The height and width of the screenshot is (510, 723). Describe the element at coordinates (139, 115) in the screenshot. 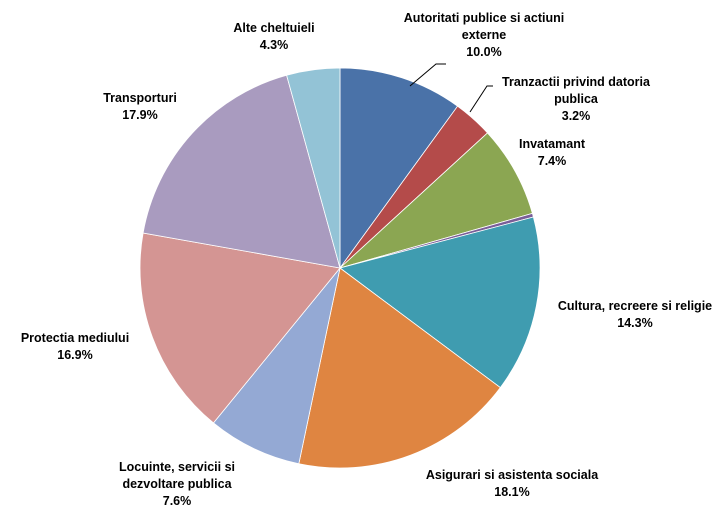

I see `slice-value-text: 17.9%` at that location.